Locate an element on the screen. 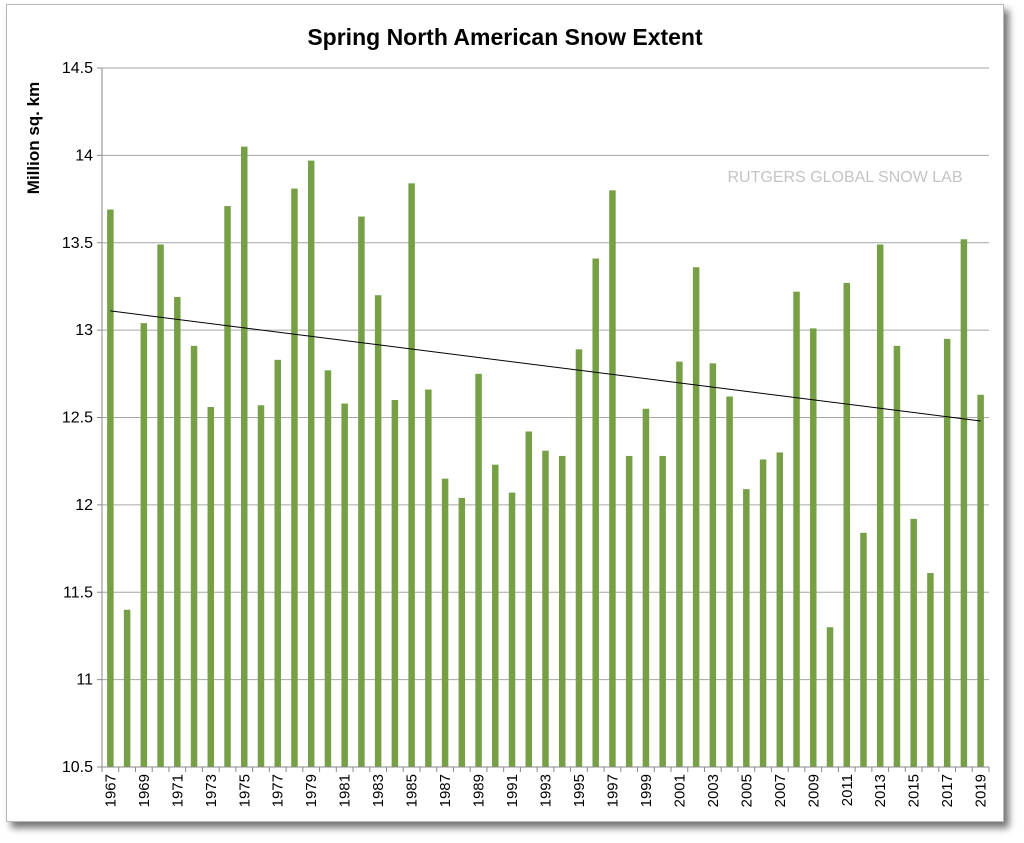  x-tick-label: 1985 is located at coordinates (412, 790).